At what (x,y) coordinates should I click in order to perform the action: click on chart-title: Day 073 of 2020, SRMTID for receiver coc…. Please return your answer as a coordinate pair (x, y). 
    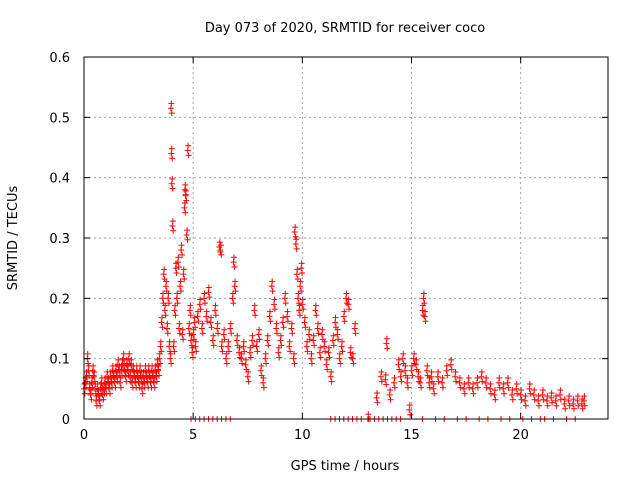
    Looking at the image, I should click on (345, 28).